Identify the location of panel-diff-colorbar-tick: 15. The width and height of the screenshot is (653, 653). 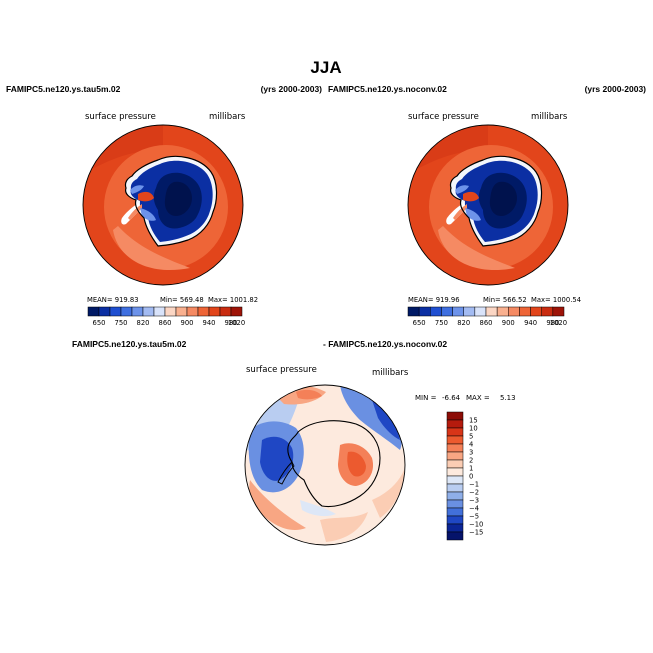
(473, 421).